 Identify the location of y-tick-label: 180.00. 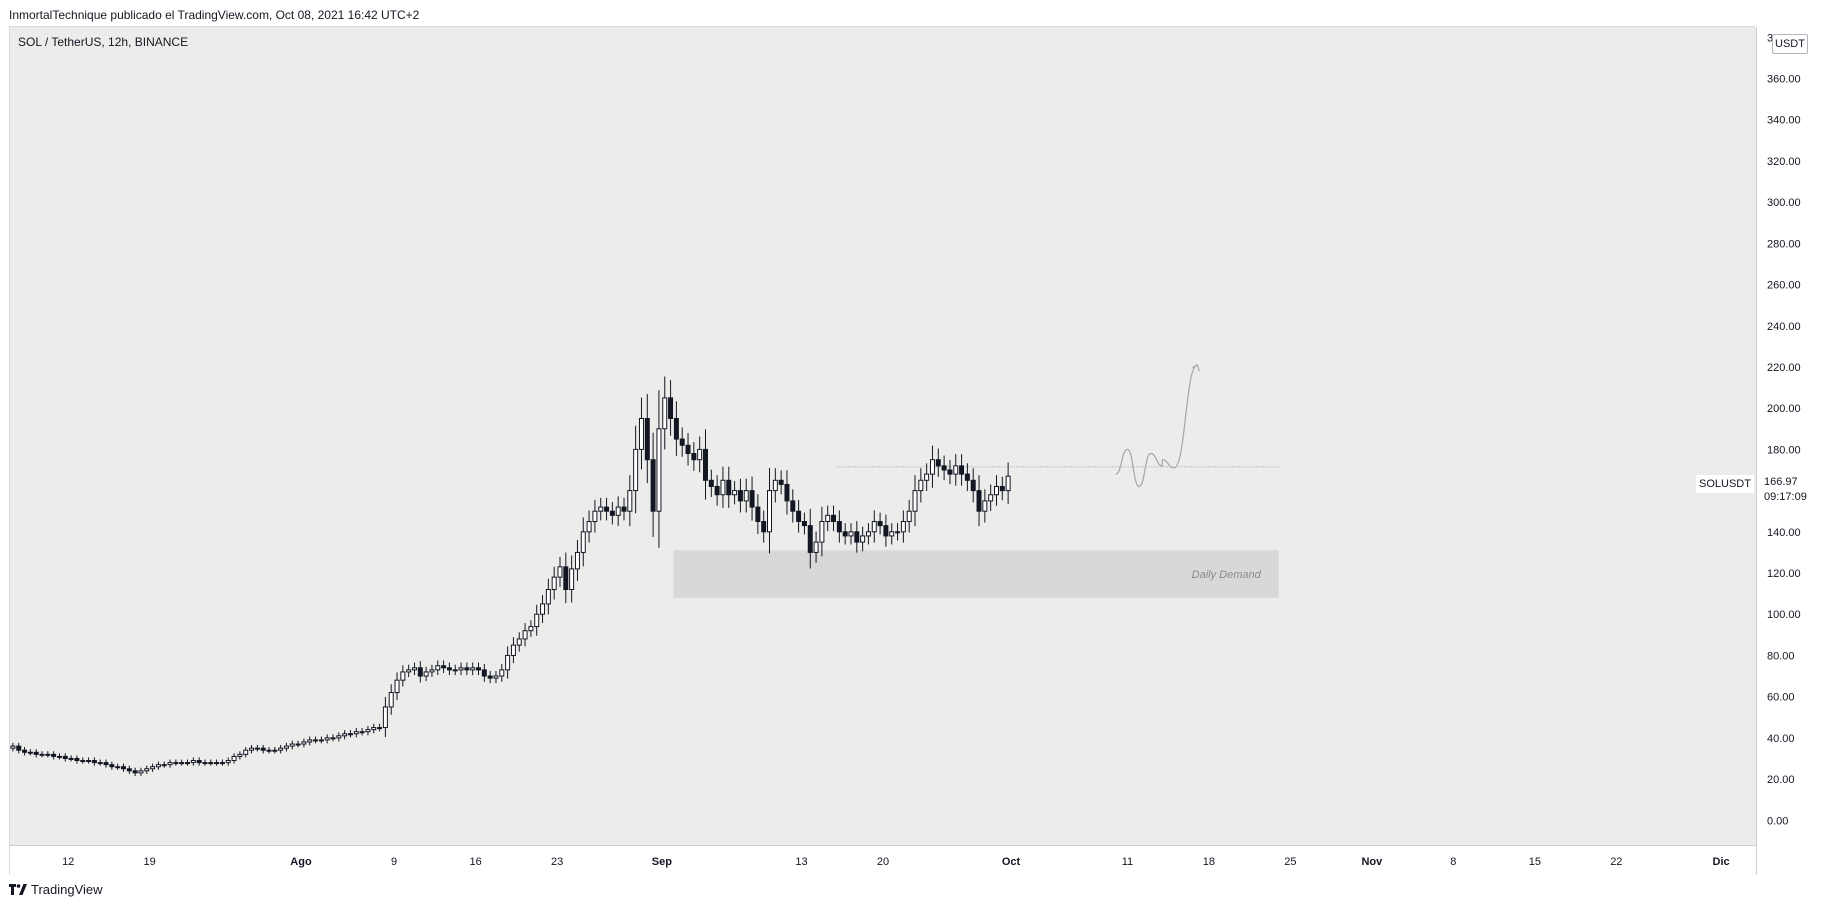
(1784, 450).